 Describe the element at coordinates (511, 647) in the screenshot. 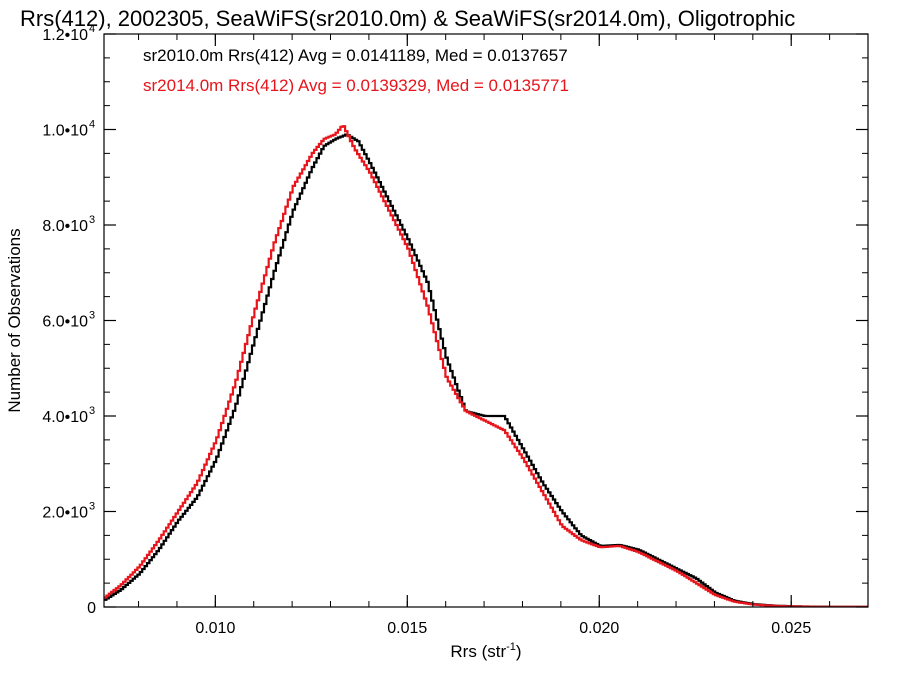

I see `x-axis-label-exponent: -1` at that location.